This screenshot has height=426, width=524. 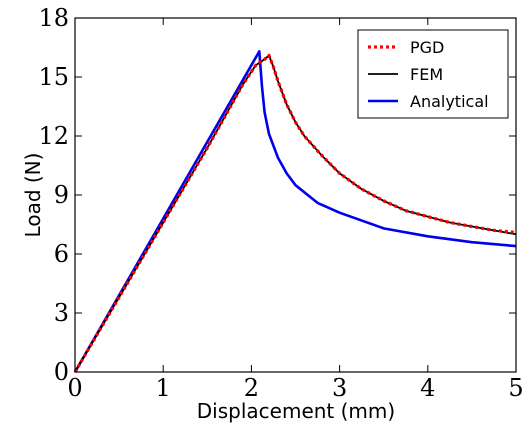 I want to click on y-tick-label: 0, so click(x=61, y=372).